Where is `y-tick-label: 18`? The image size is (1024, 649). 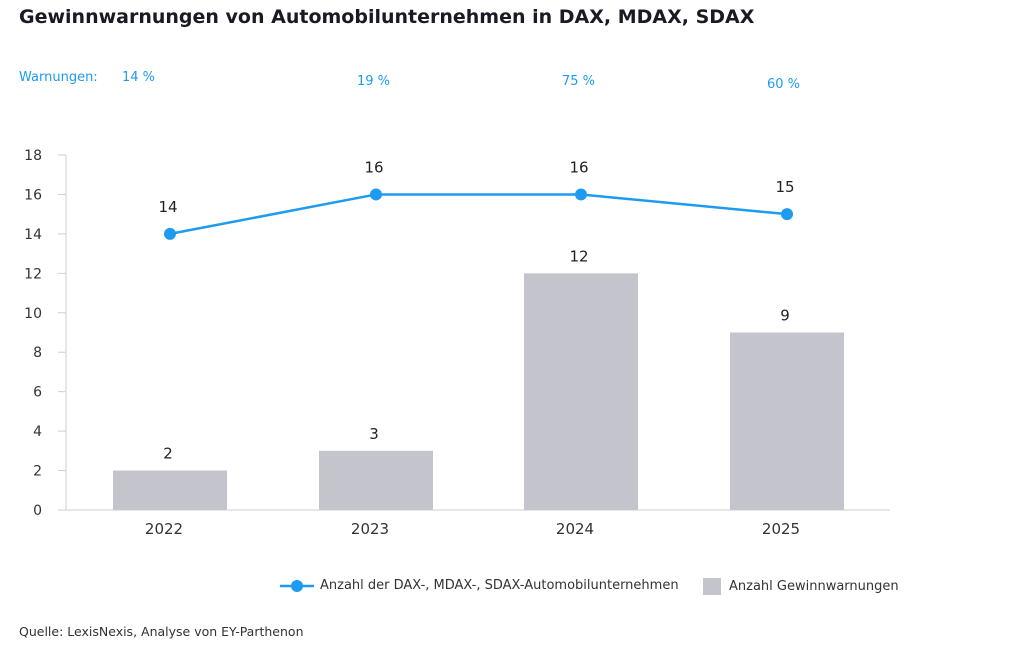
y-tick-label: 18 is located at coordinates (33, 156).